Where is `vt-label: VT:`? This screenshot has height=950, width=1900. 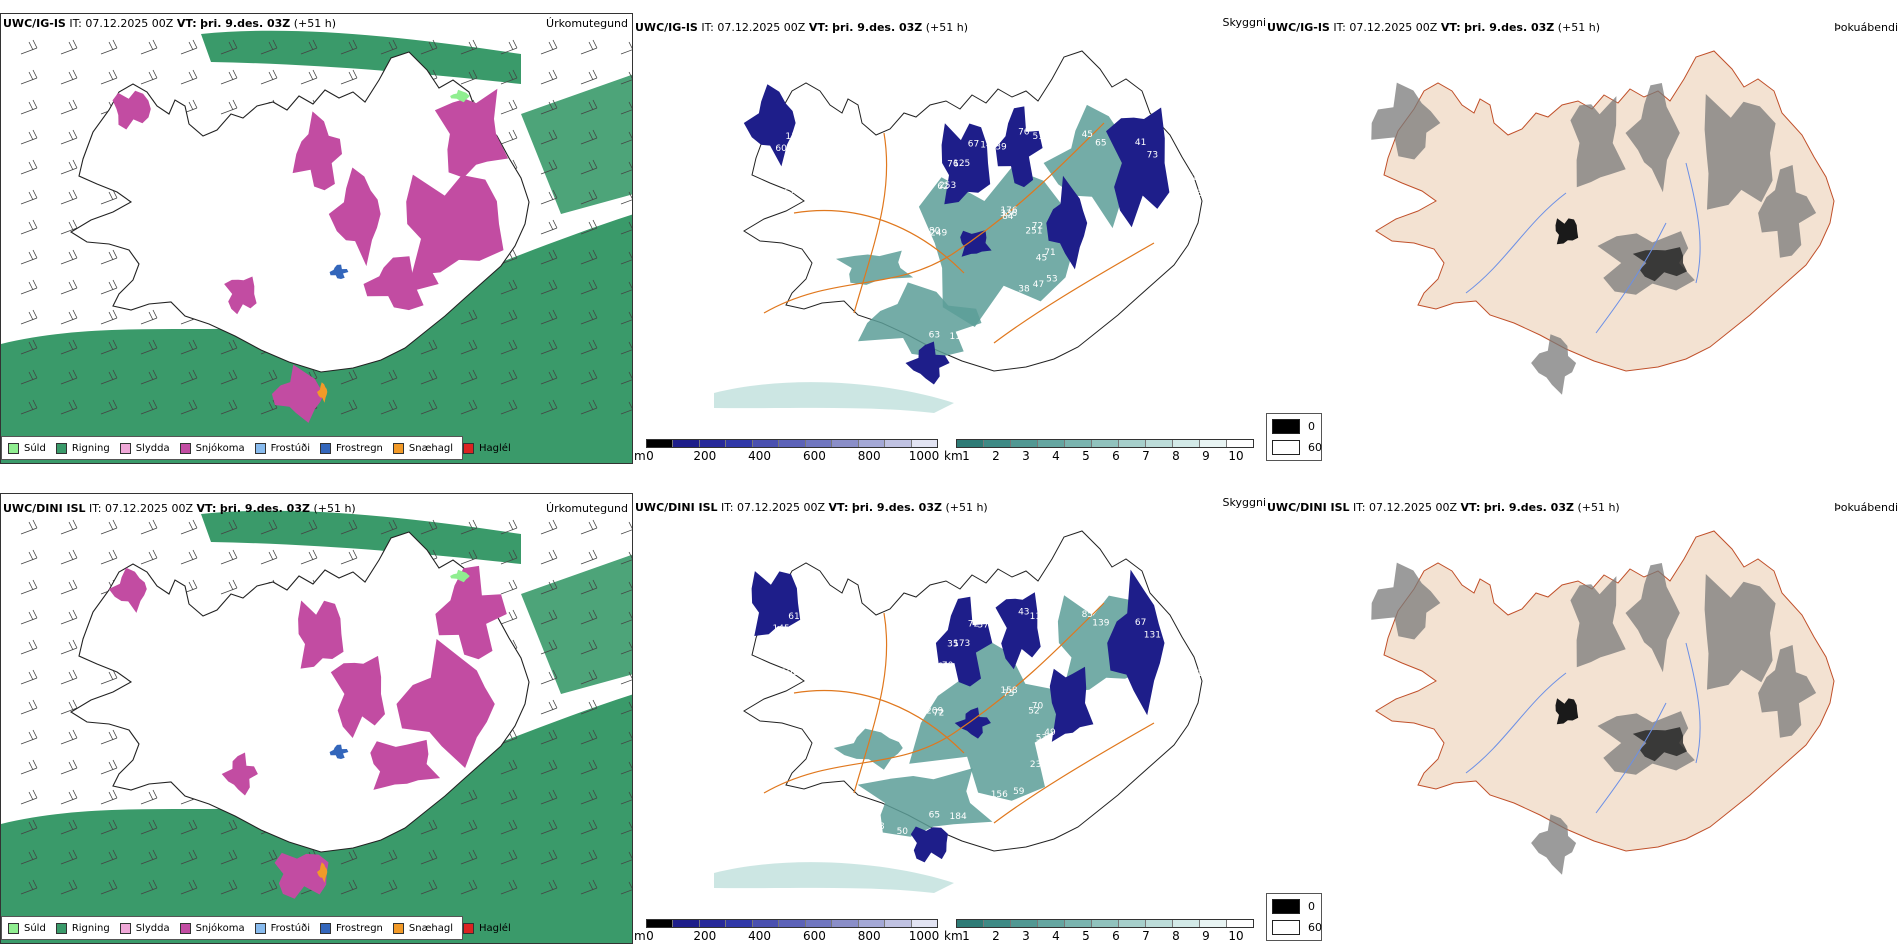 vt-label: VT: is located at coordinates (818, 27).